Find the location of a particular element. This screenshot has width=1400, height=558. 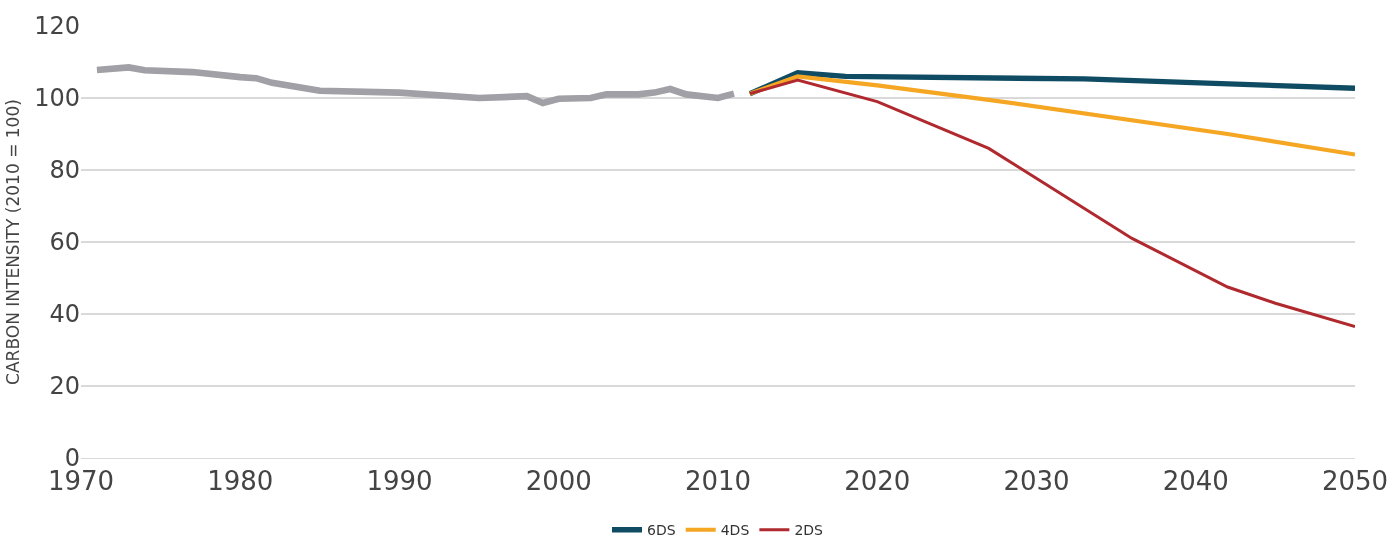

line-series is located at coordinates (1051, 115).